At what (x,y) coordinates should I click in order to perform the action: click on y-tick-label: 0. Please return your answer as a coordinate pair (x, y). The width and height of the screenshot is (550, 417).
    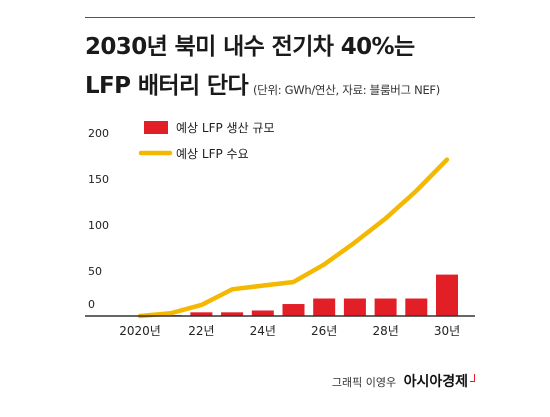
    Looking at the image, I should click on (91, 304).